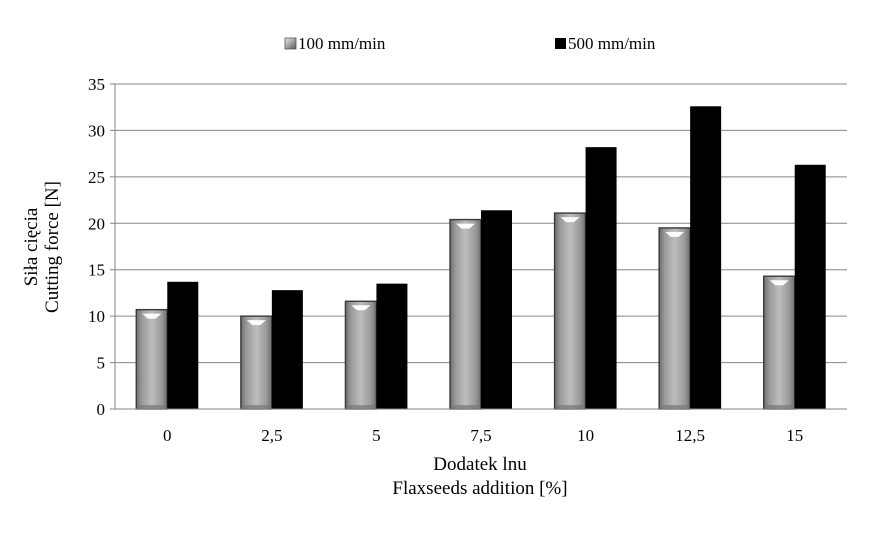  I want to click on legend: 100 mm/min 500 mm/min, so click(470, 43).